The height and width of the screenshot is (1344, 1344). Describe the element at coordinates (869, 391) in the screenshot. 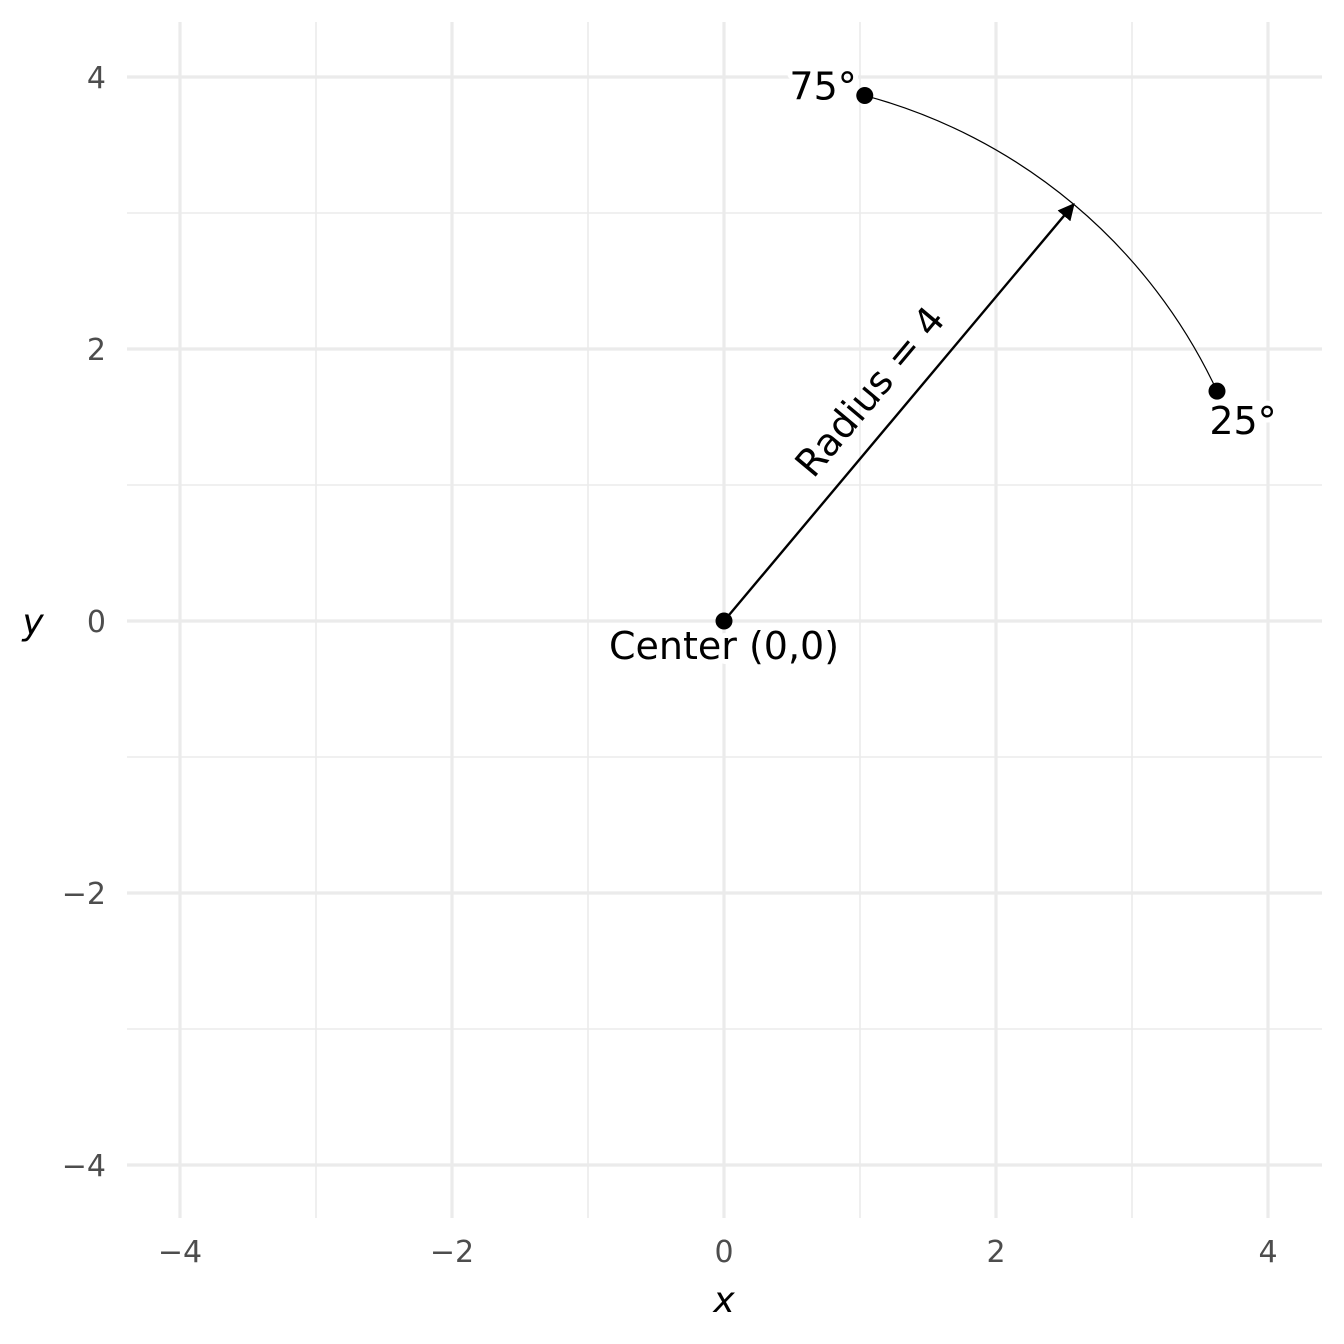

I see `radius-label: Radius = 4` at that location.